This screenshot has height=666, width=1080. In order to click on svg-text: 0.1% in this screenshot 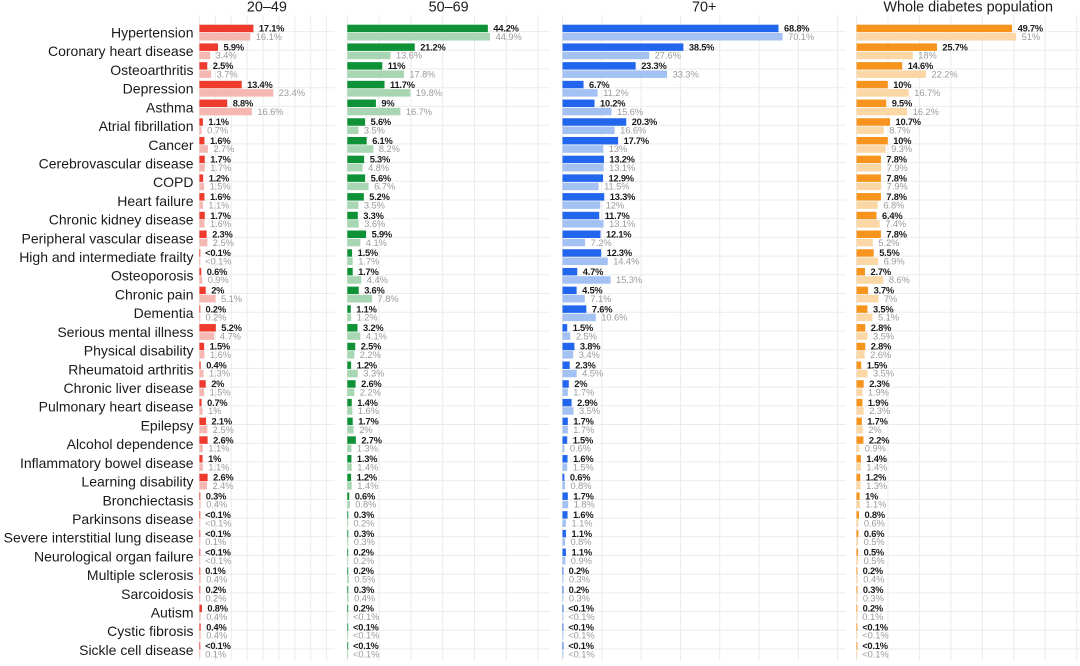, I will do `click(215, 542)`.